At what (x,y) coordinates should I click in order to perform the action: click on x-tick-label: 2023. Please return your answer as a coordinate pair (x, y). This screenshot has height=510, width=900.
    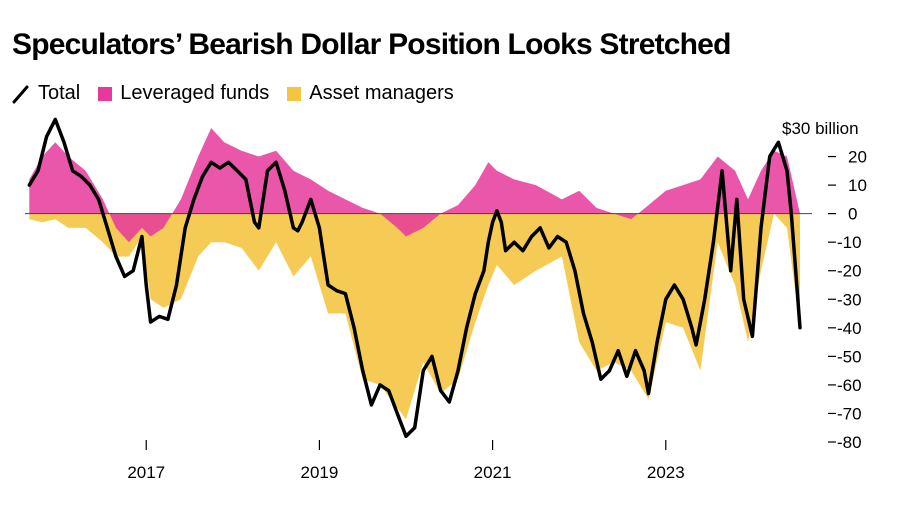
    Looking at the image, I should click on (666, 472).